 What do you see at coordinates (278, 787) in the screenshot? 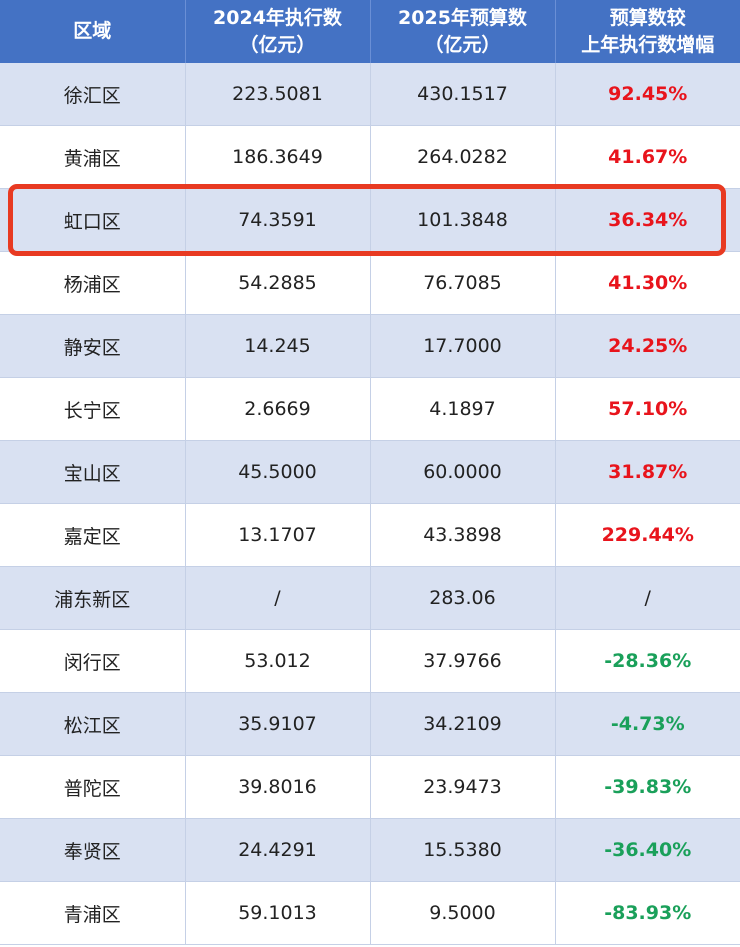
I see `cell-exec-2024: 39.8016` at bounding box center [278, 787].